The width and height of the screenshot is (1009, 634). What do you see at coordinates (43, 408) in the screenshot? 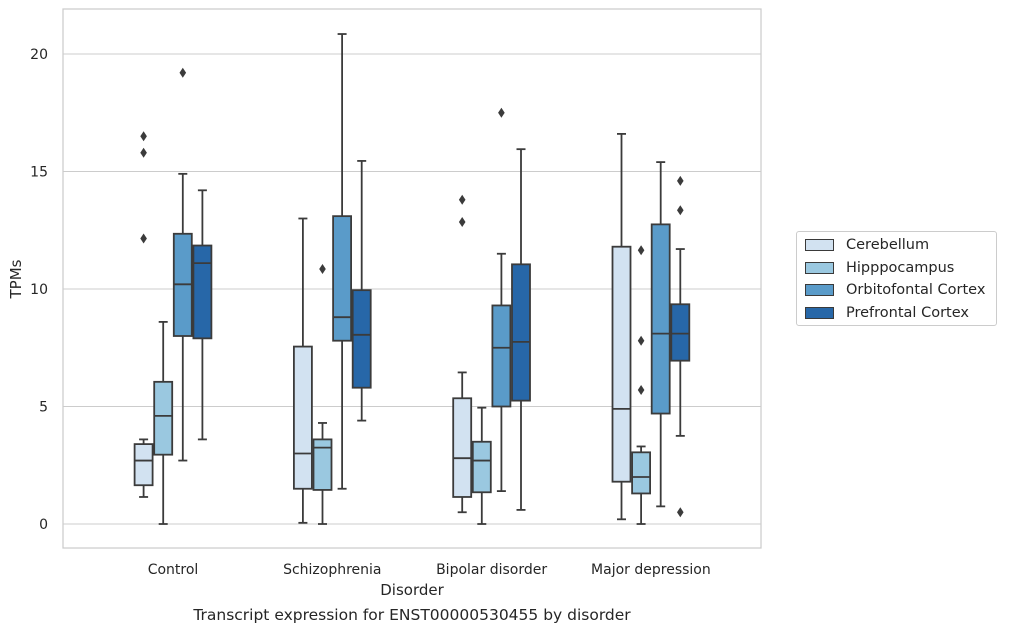
I see `y-tick-label: 5` at bounding box center [43, 408].